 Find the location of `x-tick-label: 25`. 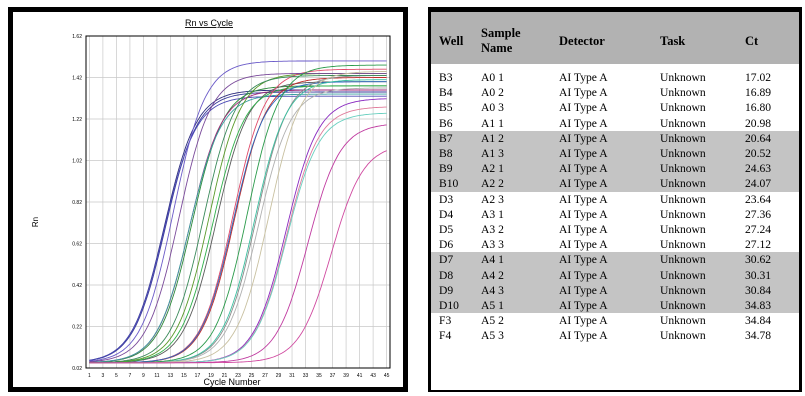

x-tick-label: 25 is located at coordinates (252, 376).